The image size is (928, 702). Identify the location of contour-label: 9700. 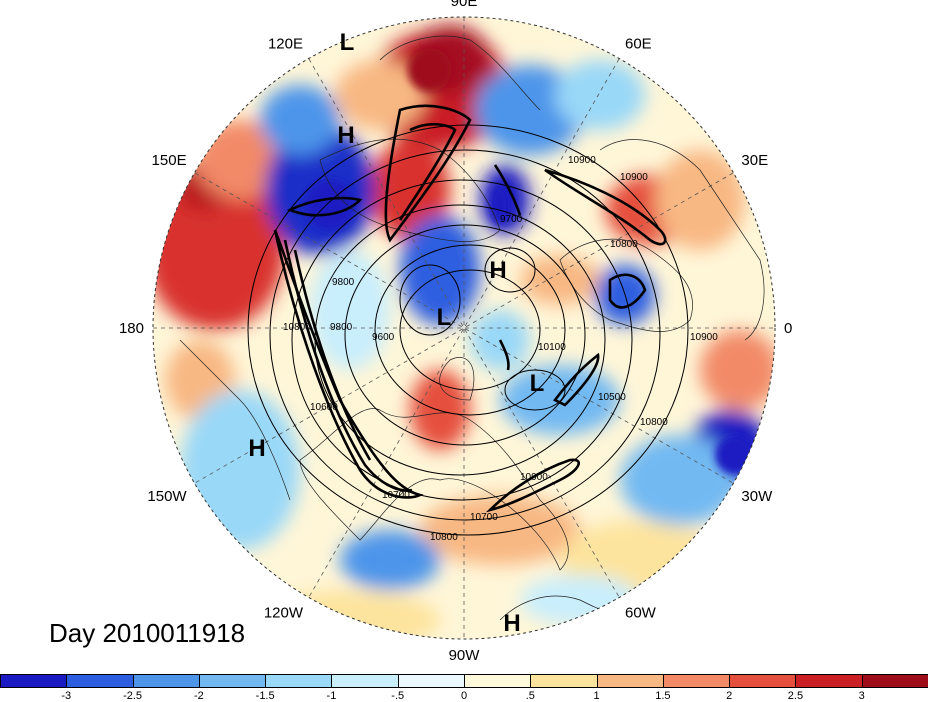
(511, 219).